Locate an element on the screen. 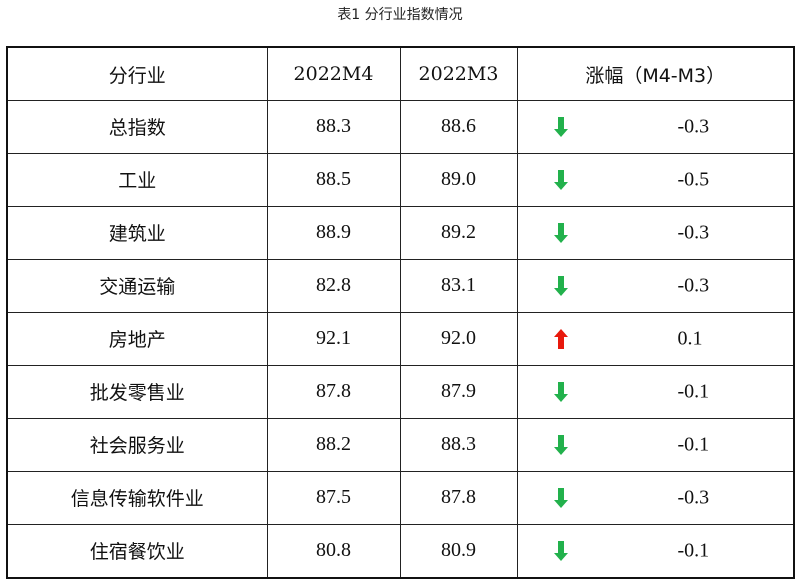 This screenshot has height=584, width=800. m3-value-cell: 89.0 is located at coordinates (458, 179).